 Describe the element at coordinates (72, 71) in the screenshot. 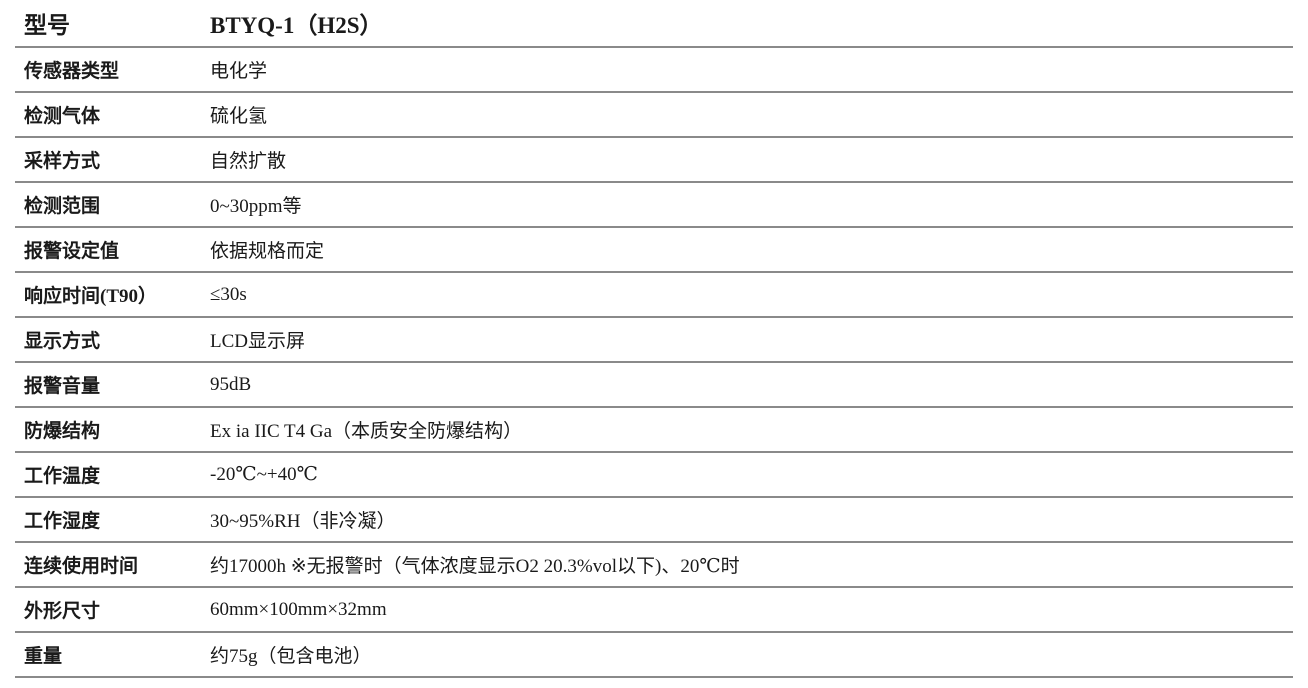

I see `row-label: 传感器类型` at that location.